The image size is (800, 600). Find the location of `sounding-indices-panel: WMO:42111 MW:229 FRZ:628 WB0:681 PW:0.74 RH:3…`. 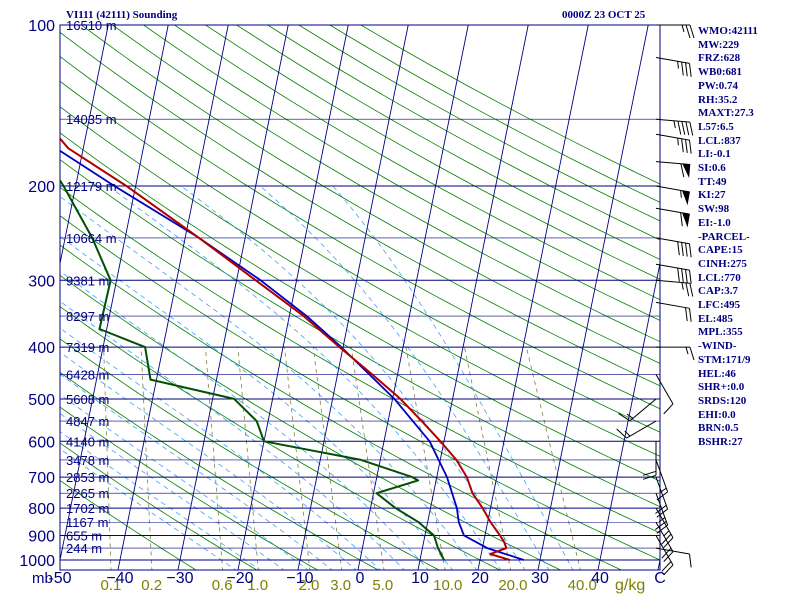

sounding-indices-panel: WMO:42111 MW:229 FRZ:628 WB0:681 PW:0.74 RH:3… is located at coordinates (728, 237).